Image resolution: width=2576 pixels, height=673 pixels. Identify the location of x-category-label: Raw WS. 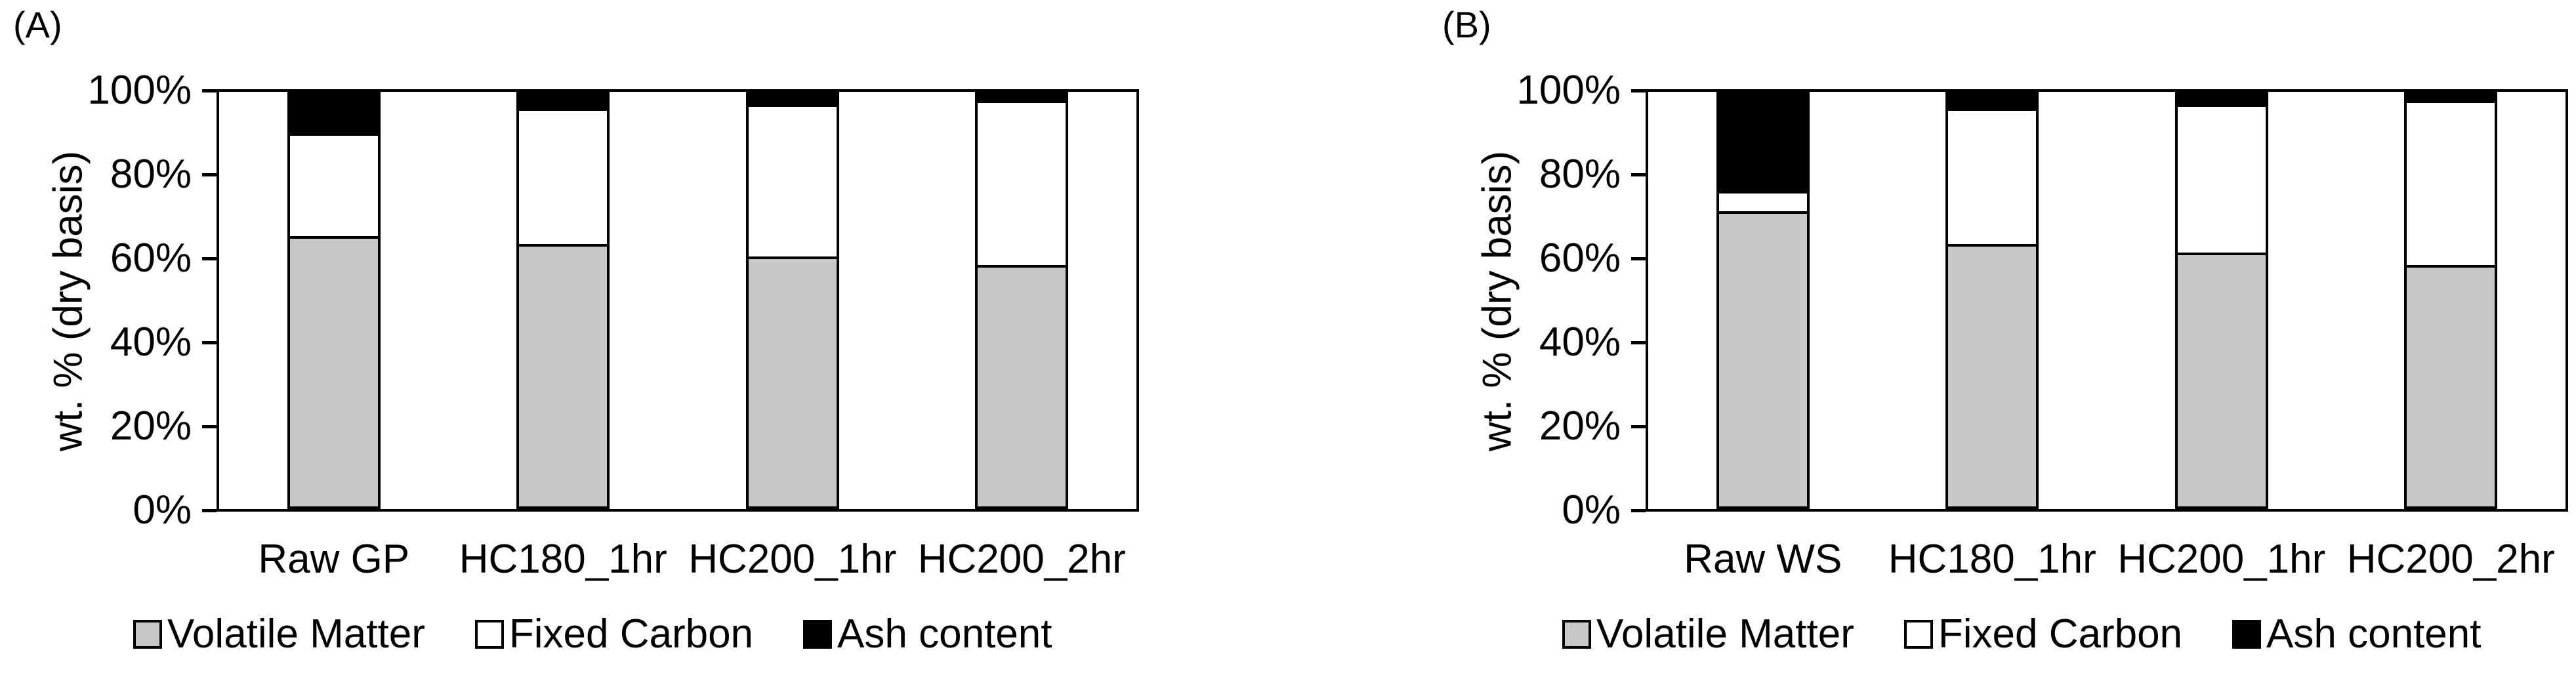
(1763, 559).